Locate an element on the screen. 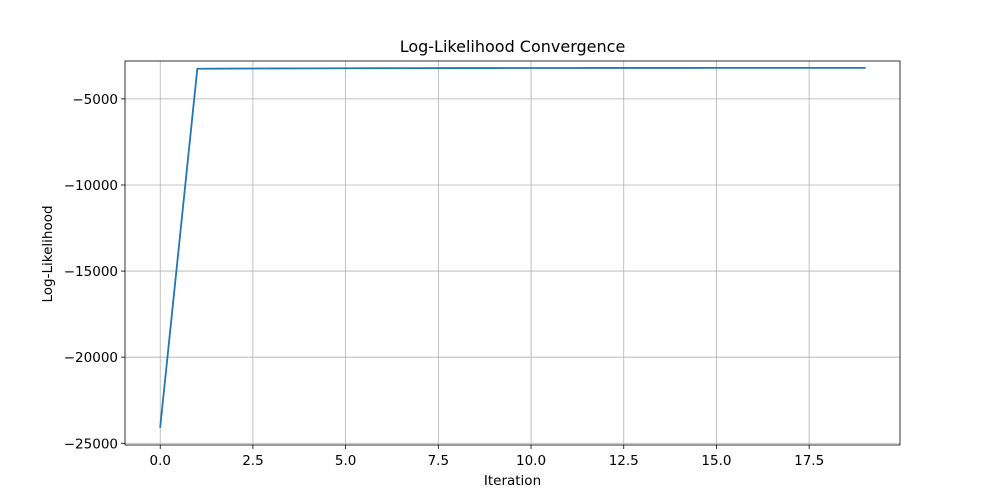 The height and width of the screenshot is (500, 1000). y-tick-label: −20000 is located at coordinates (91, 358).